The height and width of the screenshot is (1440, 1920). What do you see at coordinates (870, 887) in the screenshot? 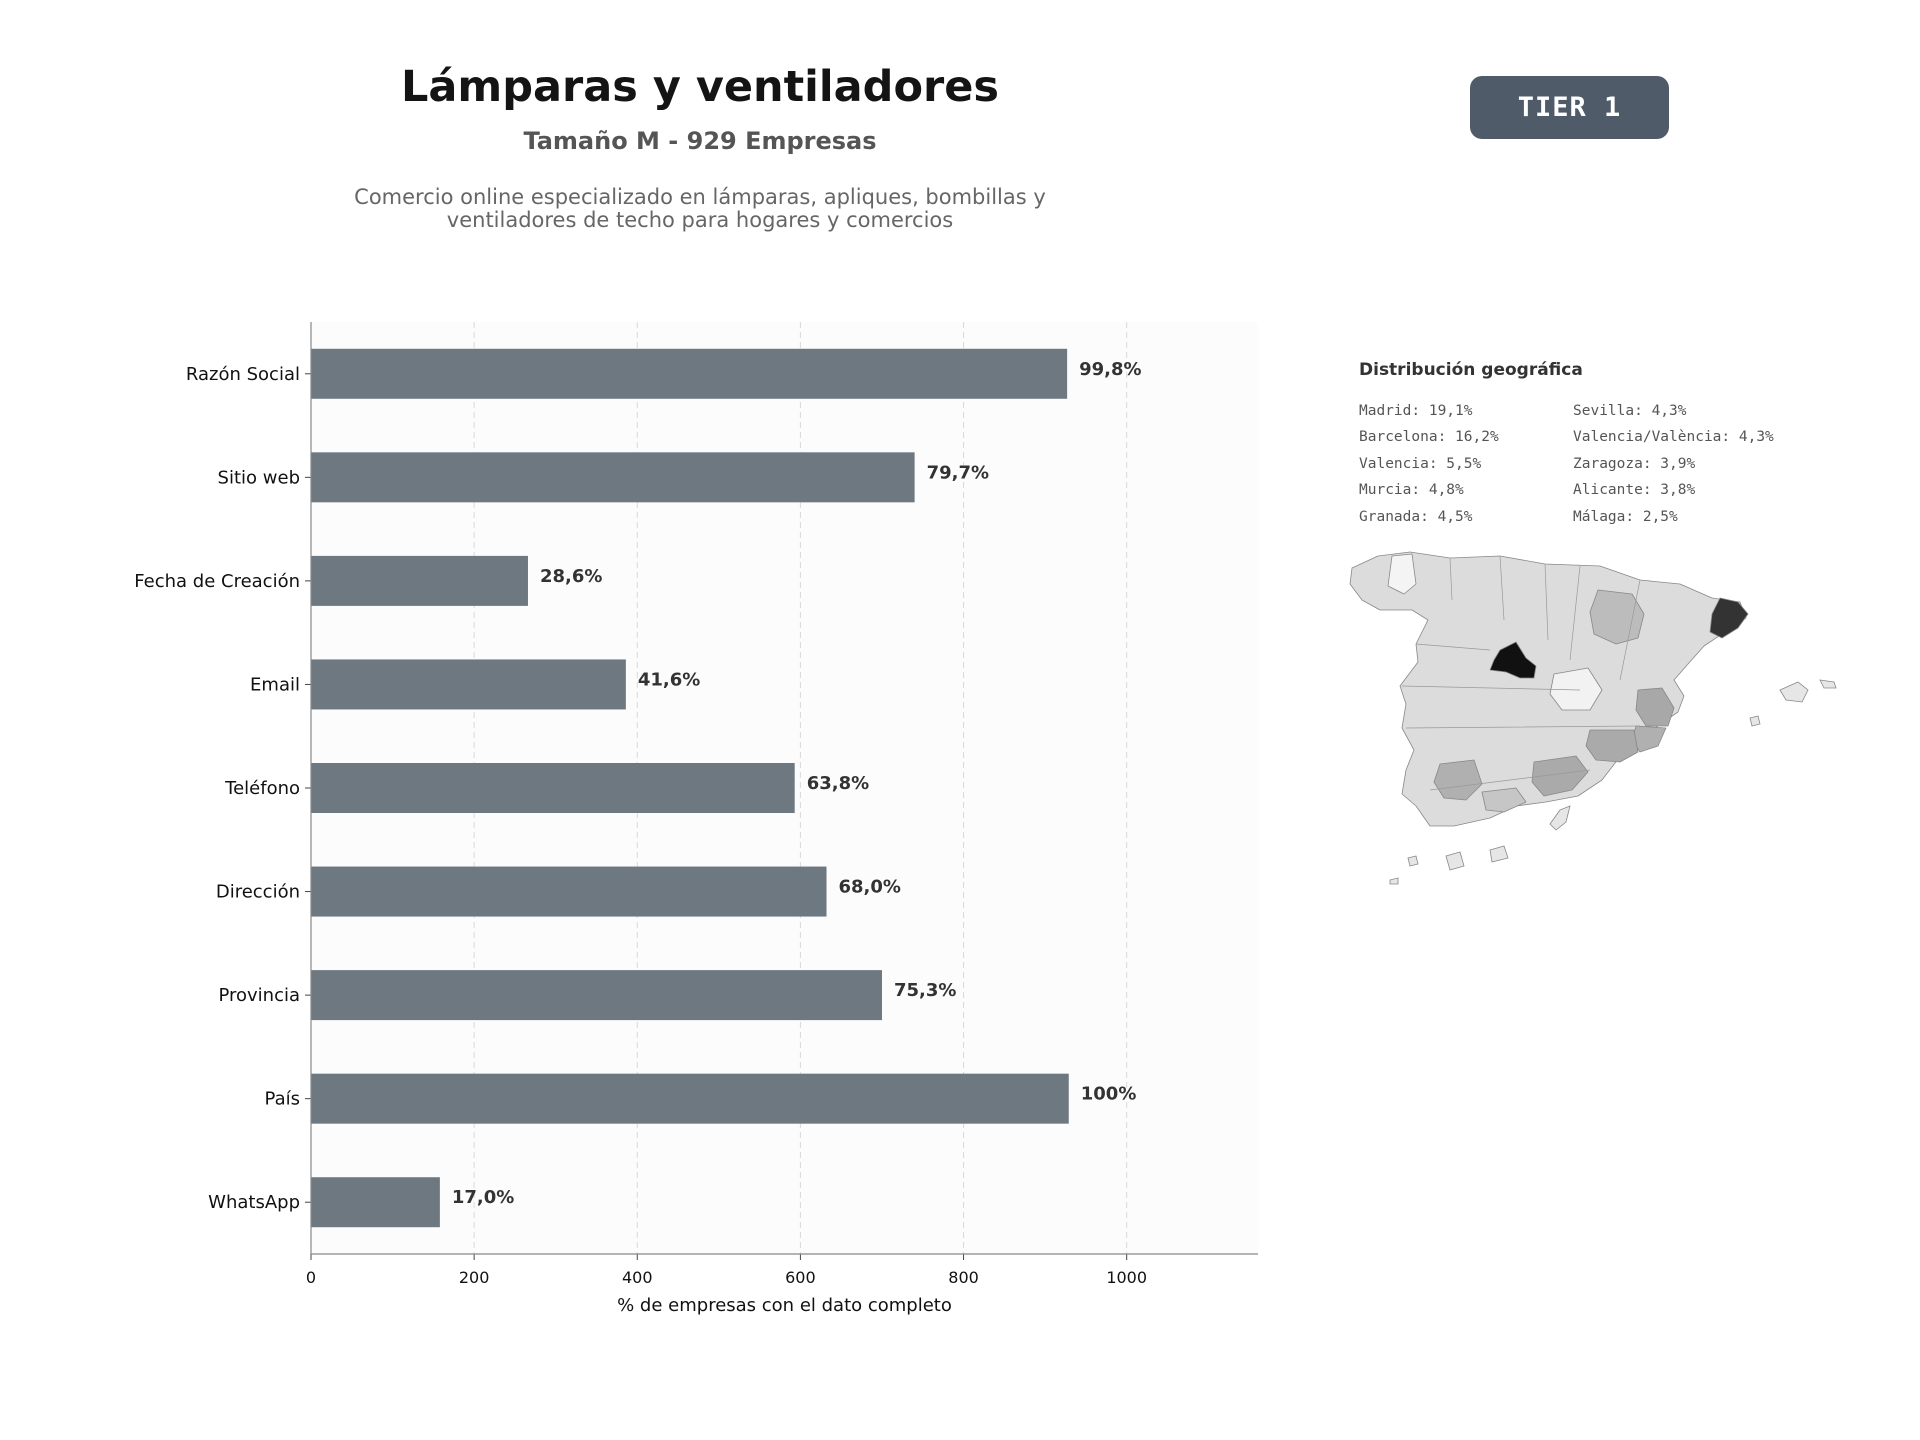
I see `data-label: 68,0%` at bounding box center [870, 887].